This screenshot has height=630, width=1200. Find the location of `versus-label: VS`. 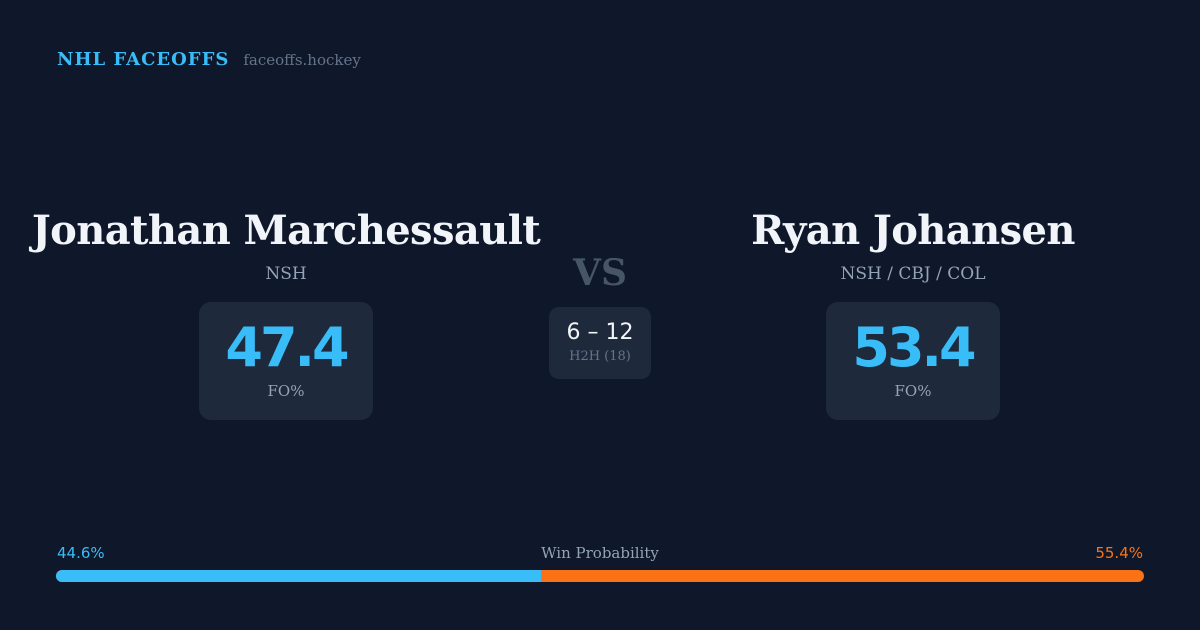

versus-label: VS is located at coordinates (600, 273).